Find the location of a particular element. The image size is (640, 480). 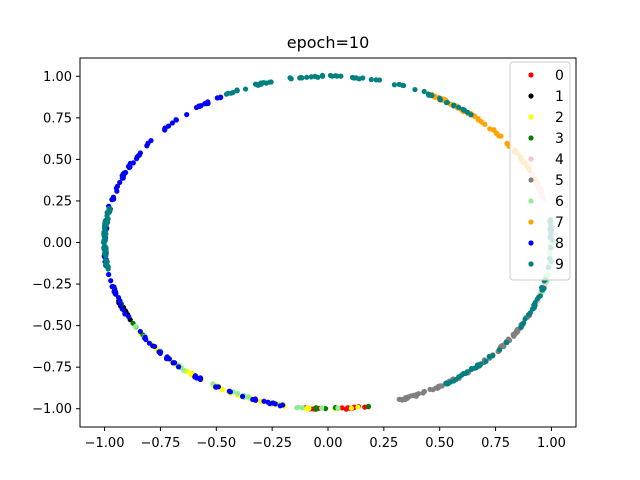

y-axis: −1.00 −0.75 −0.50 −0.25 0.00 0.25 0.50 0.75 1.00 is located at coordinates (56, 243).